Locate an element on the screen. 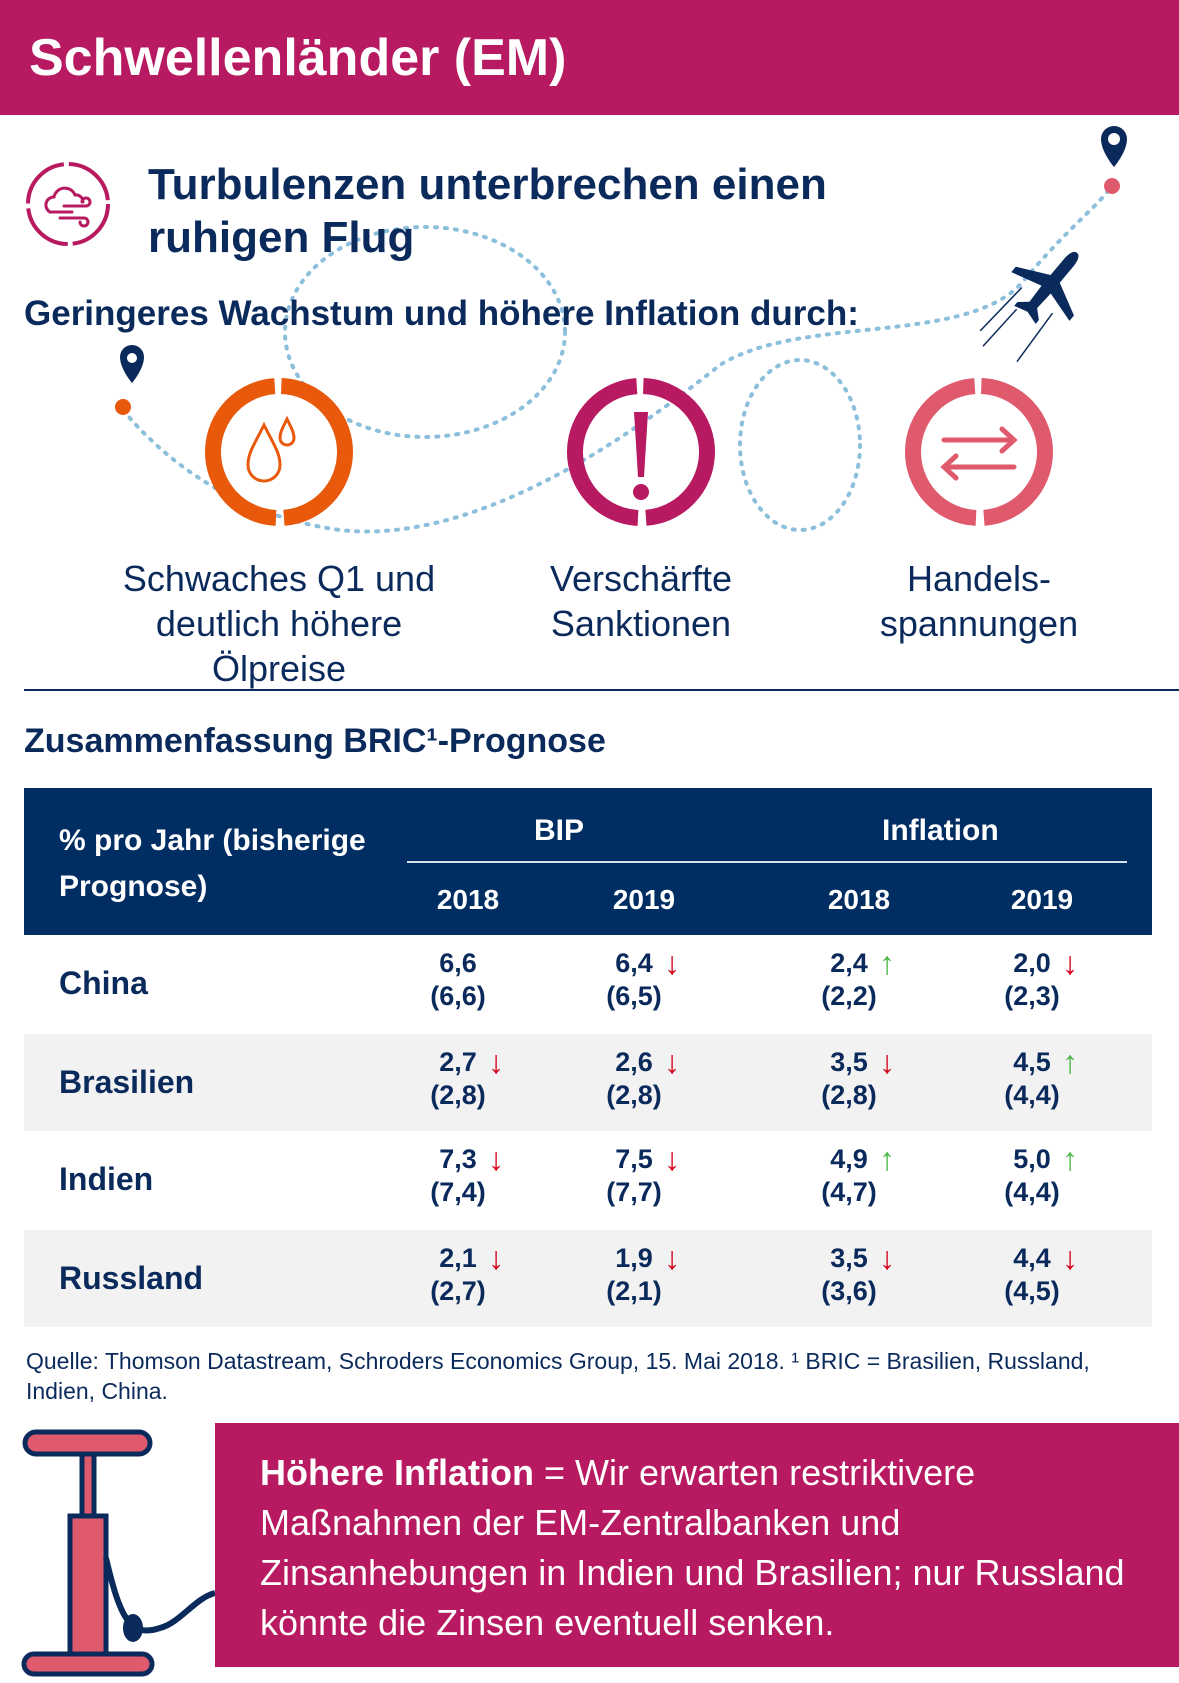 Image resolution: width=1179 pixels, height=1683 pixels. forecast-value: 5,0 is located at coordinates (1032, 1159).